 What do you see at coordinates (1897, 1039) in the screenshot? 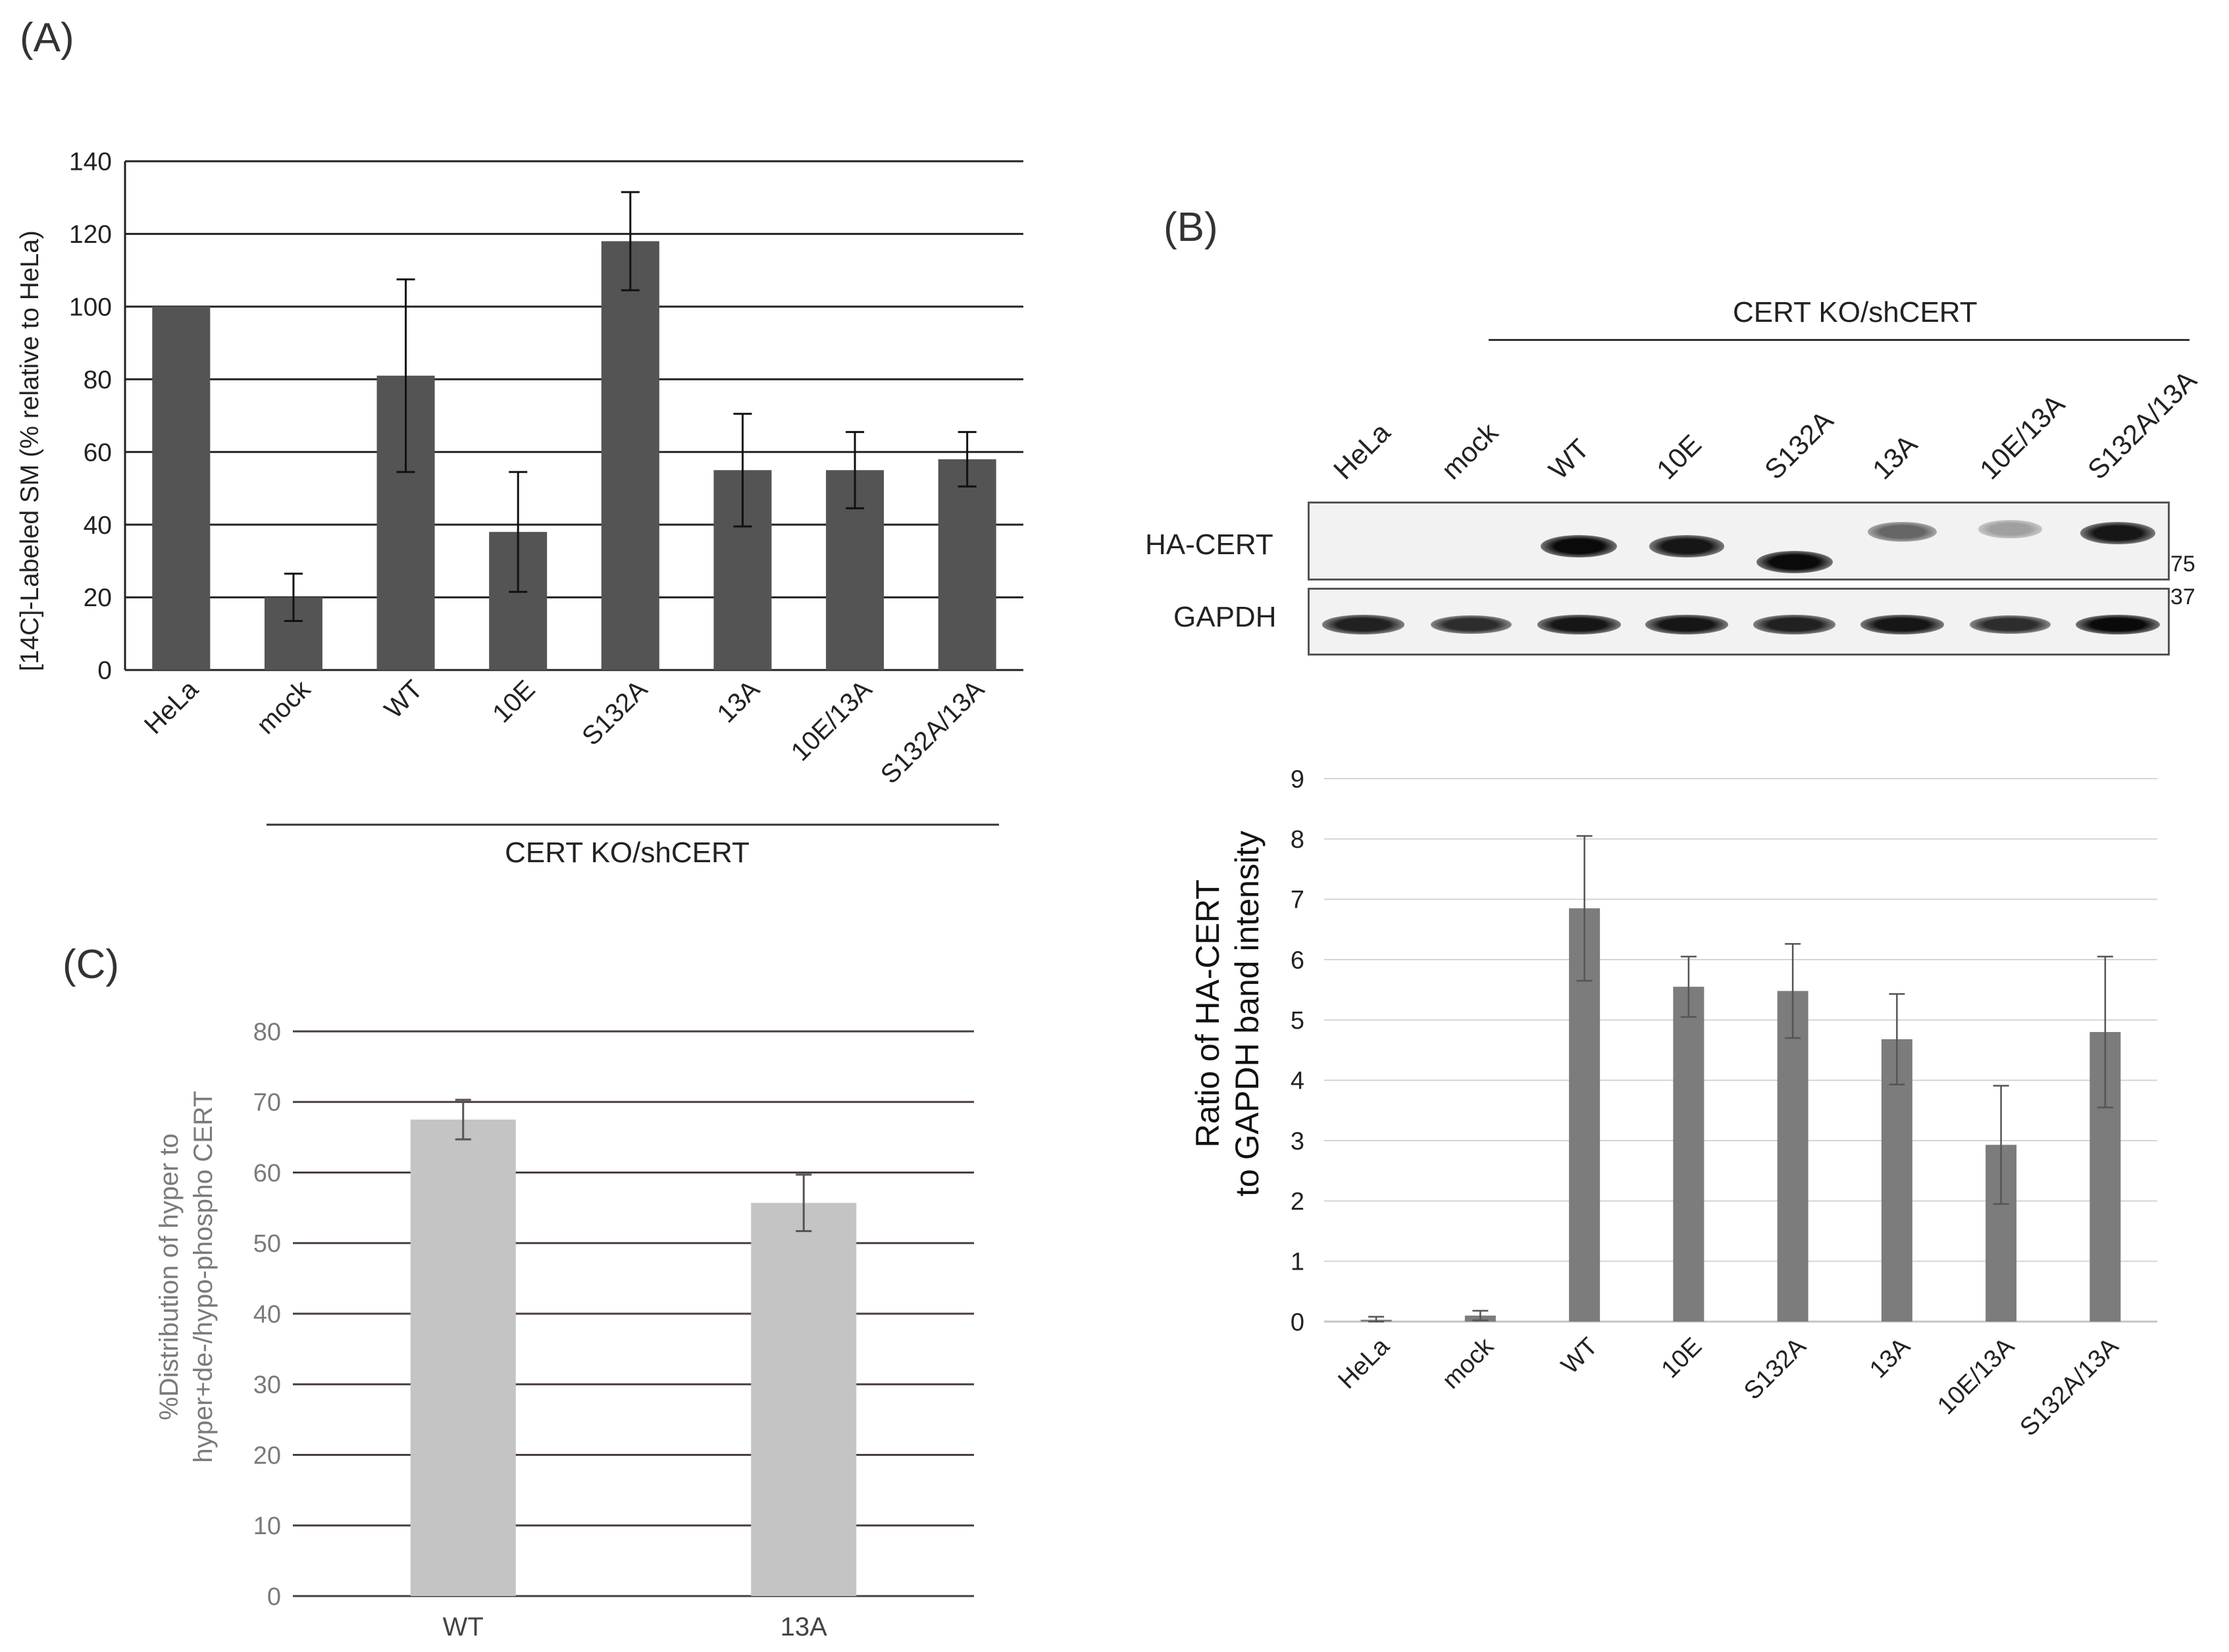
I see `b-errorbar-13a` at bounding box center [1897, 1039].